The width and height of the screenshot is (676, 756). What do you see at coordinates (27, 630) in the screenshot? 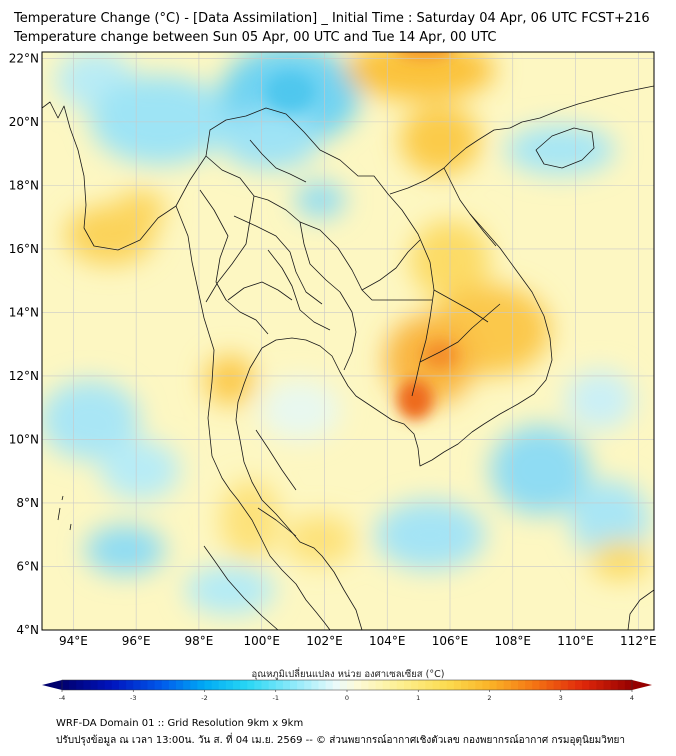
I see `lat-tick-label: 4°N` at bounding box center [27, 630].